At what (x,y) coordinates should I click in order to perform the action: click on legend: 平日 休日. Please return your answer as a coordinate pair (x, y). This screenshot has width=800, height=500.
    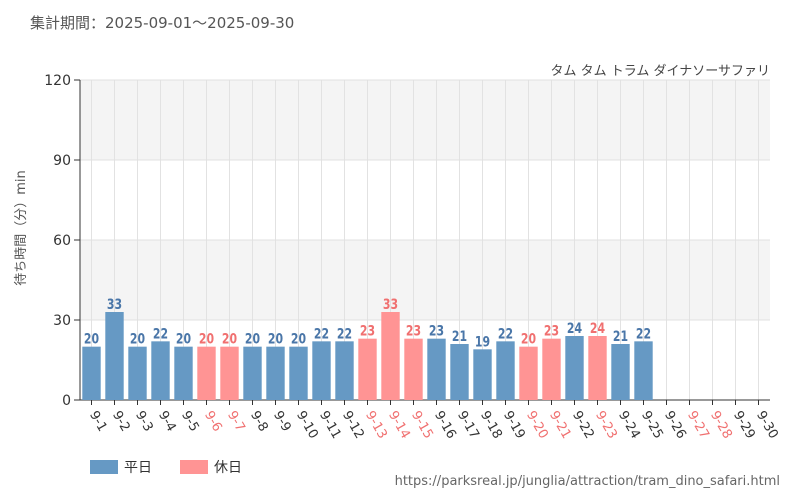
    Looking at the image, I should click on (176, 467).